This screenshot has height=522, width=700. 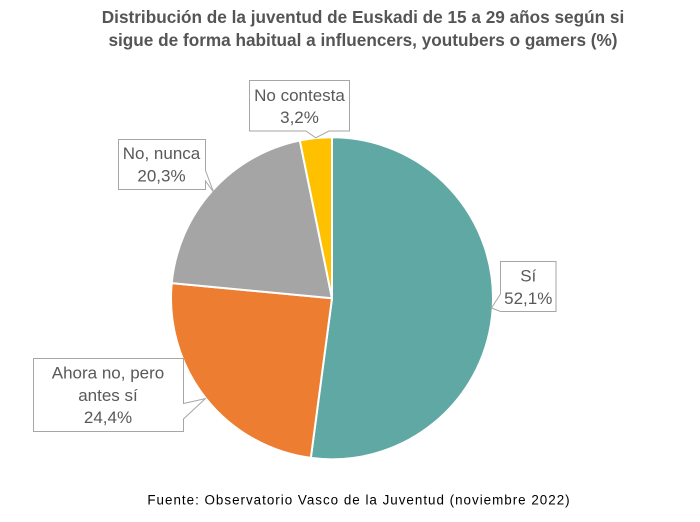 What do you see at coordinates (108, 395) in the screenshot?
I see `svg-text: antes sí` at bounding box center [108, 395].